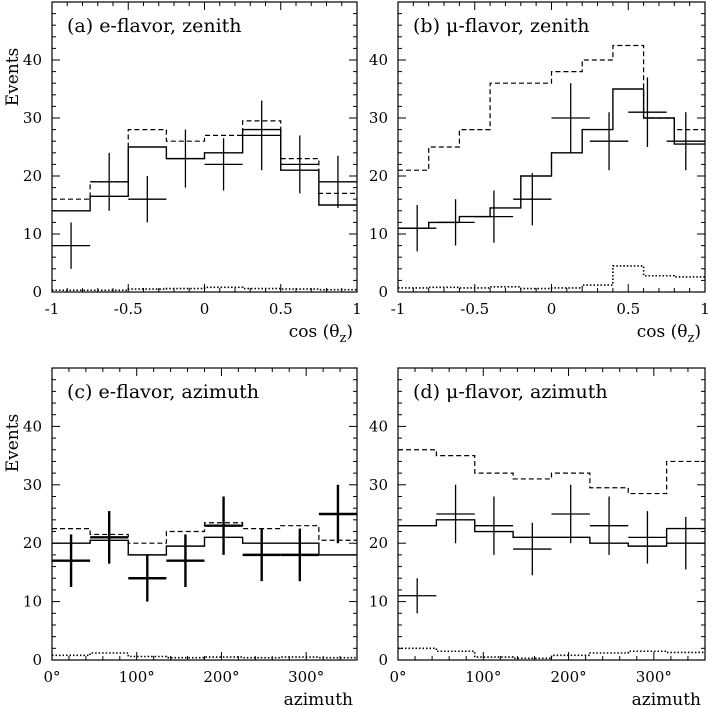 The width and height of the screenshot is (708, 707). What do you see at coordinates (52, 309) in the screenshot?
I see `x-tick-label: -1` at bounding box center [52, 309].